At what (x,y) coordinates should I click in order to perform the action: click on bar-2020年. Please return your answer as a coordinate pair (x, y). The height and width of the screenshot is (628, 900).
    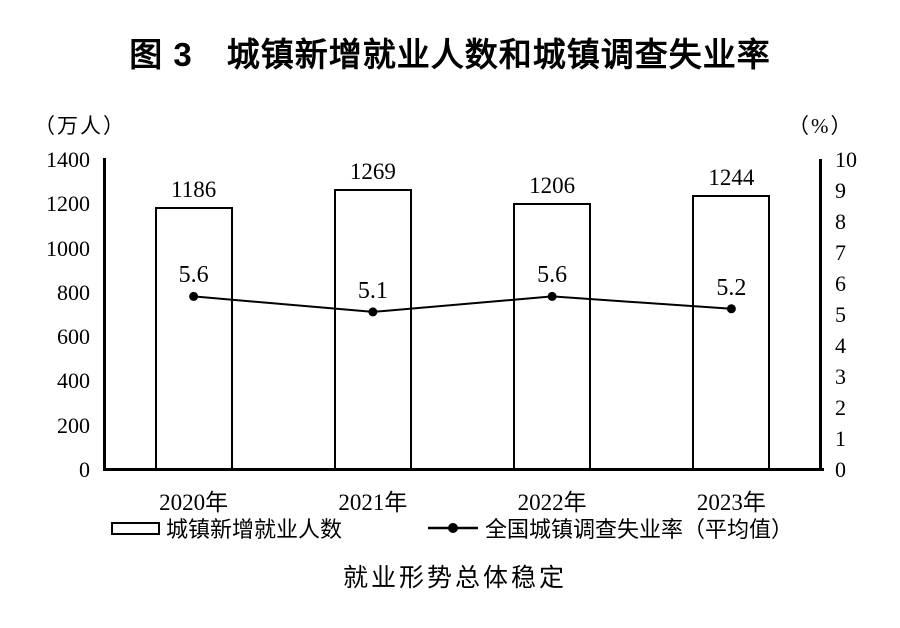
    Looking at the image, I should click on (193, 338).